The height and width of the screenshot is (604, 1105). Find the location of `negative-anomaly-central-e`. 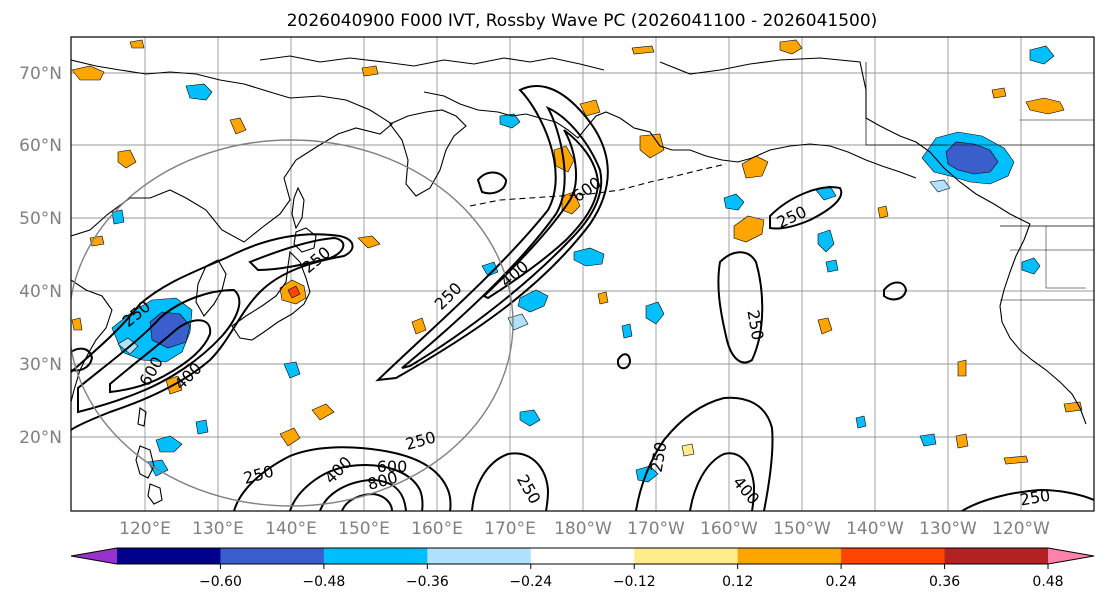

negative-anomaly-central-e is located at coordinates (826, 241).